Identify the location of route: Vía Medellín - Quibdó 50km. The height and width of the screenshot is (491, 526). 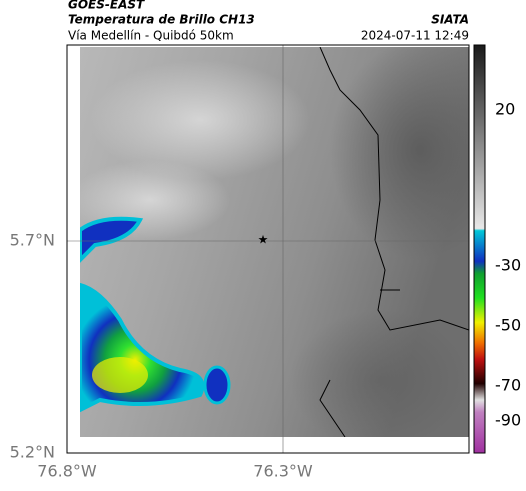
(151, 36).